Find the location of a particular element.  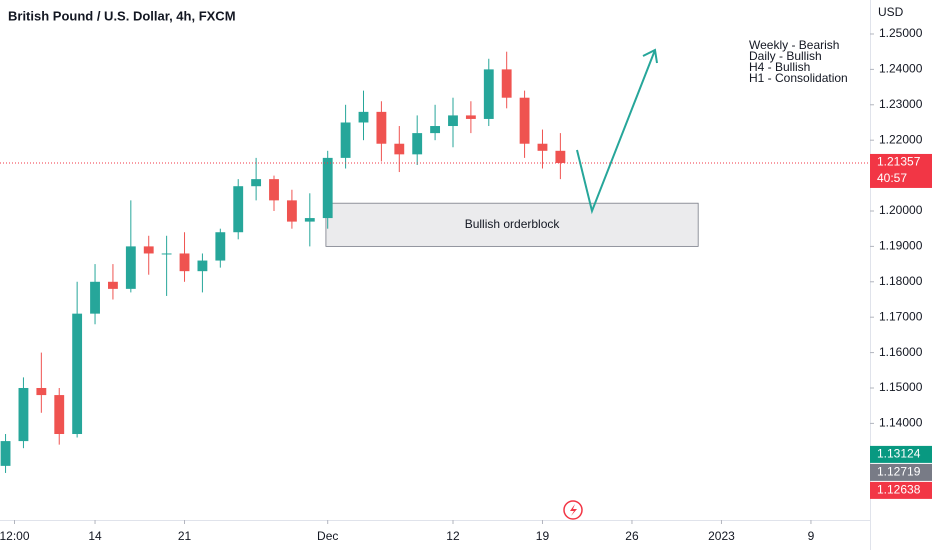

x-tick-label: Dec is located at coordinates (327, 536).